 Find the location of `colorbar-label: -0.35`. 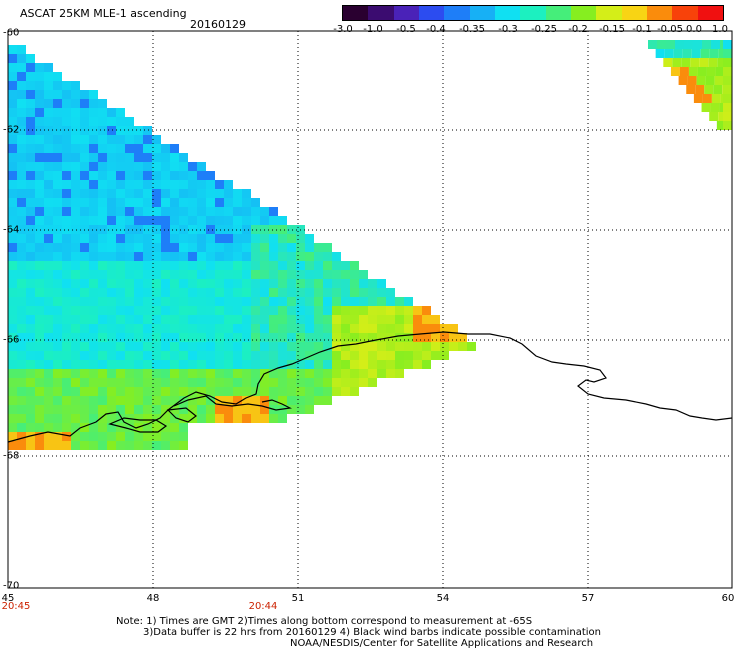

colorbar-label: -0.35 is located at coordinates (472, 29).